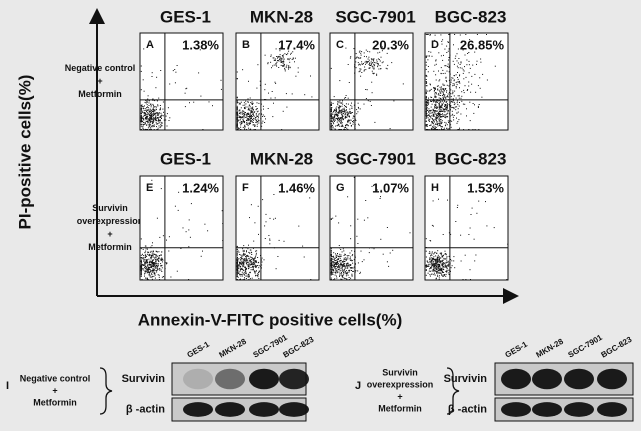 Image resolution: width=641 pixels, height=431 pixels. I want to click on panel-letter: G, so click(340, 188).